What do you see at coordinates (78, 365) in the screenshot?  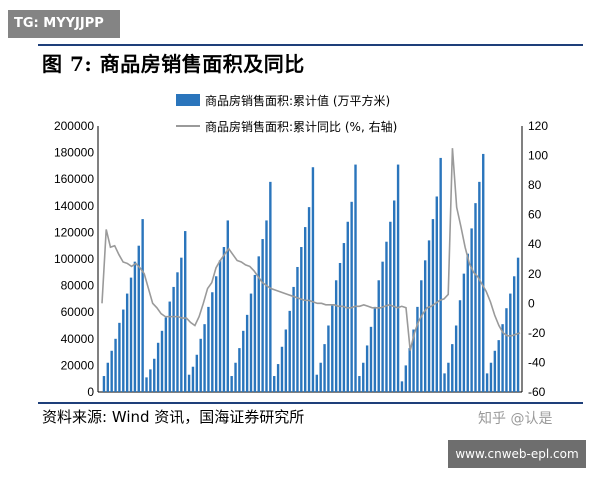 I see `left-tick-label: 20000` at bounding box center [78, 365].